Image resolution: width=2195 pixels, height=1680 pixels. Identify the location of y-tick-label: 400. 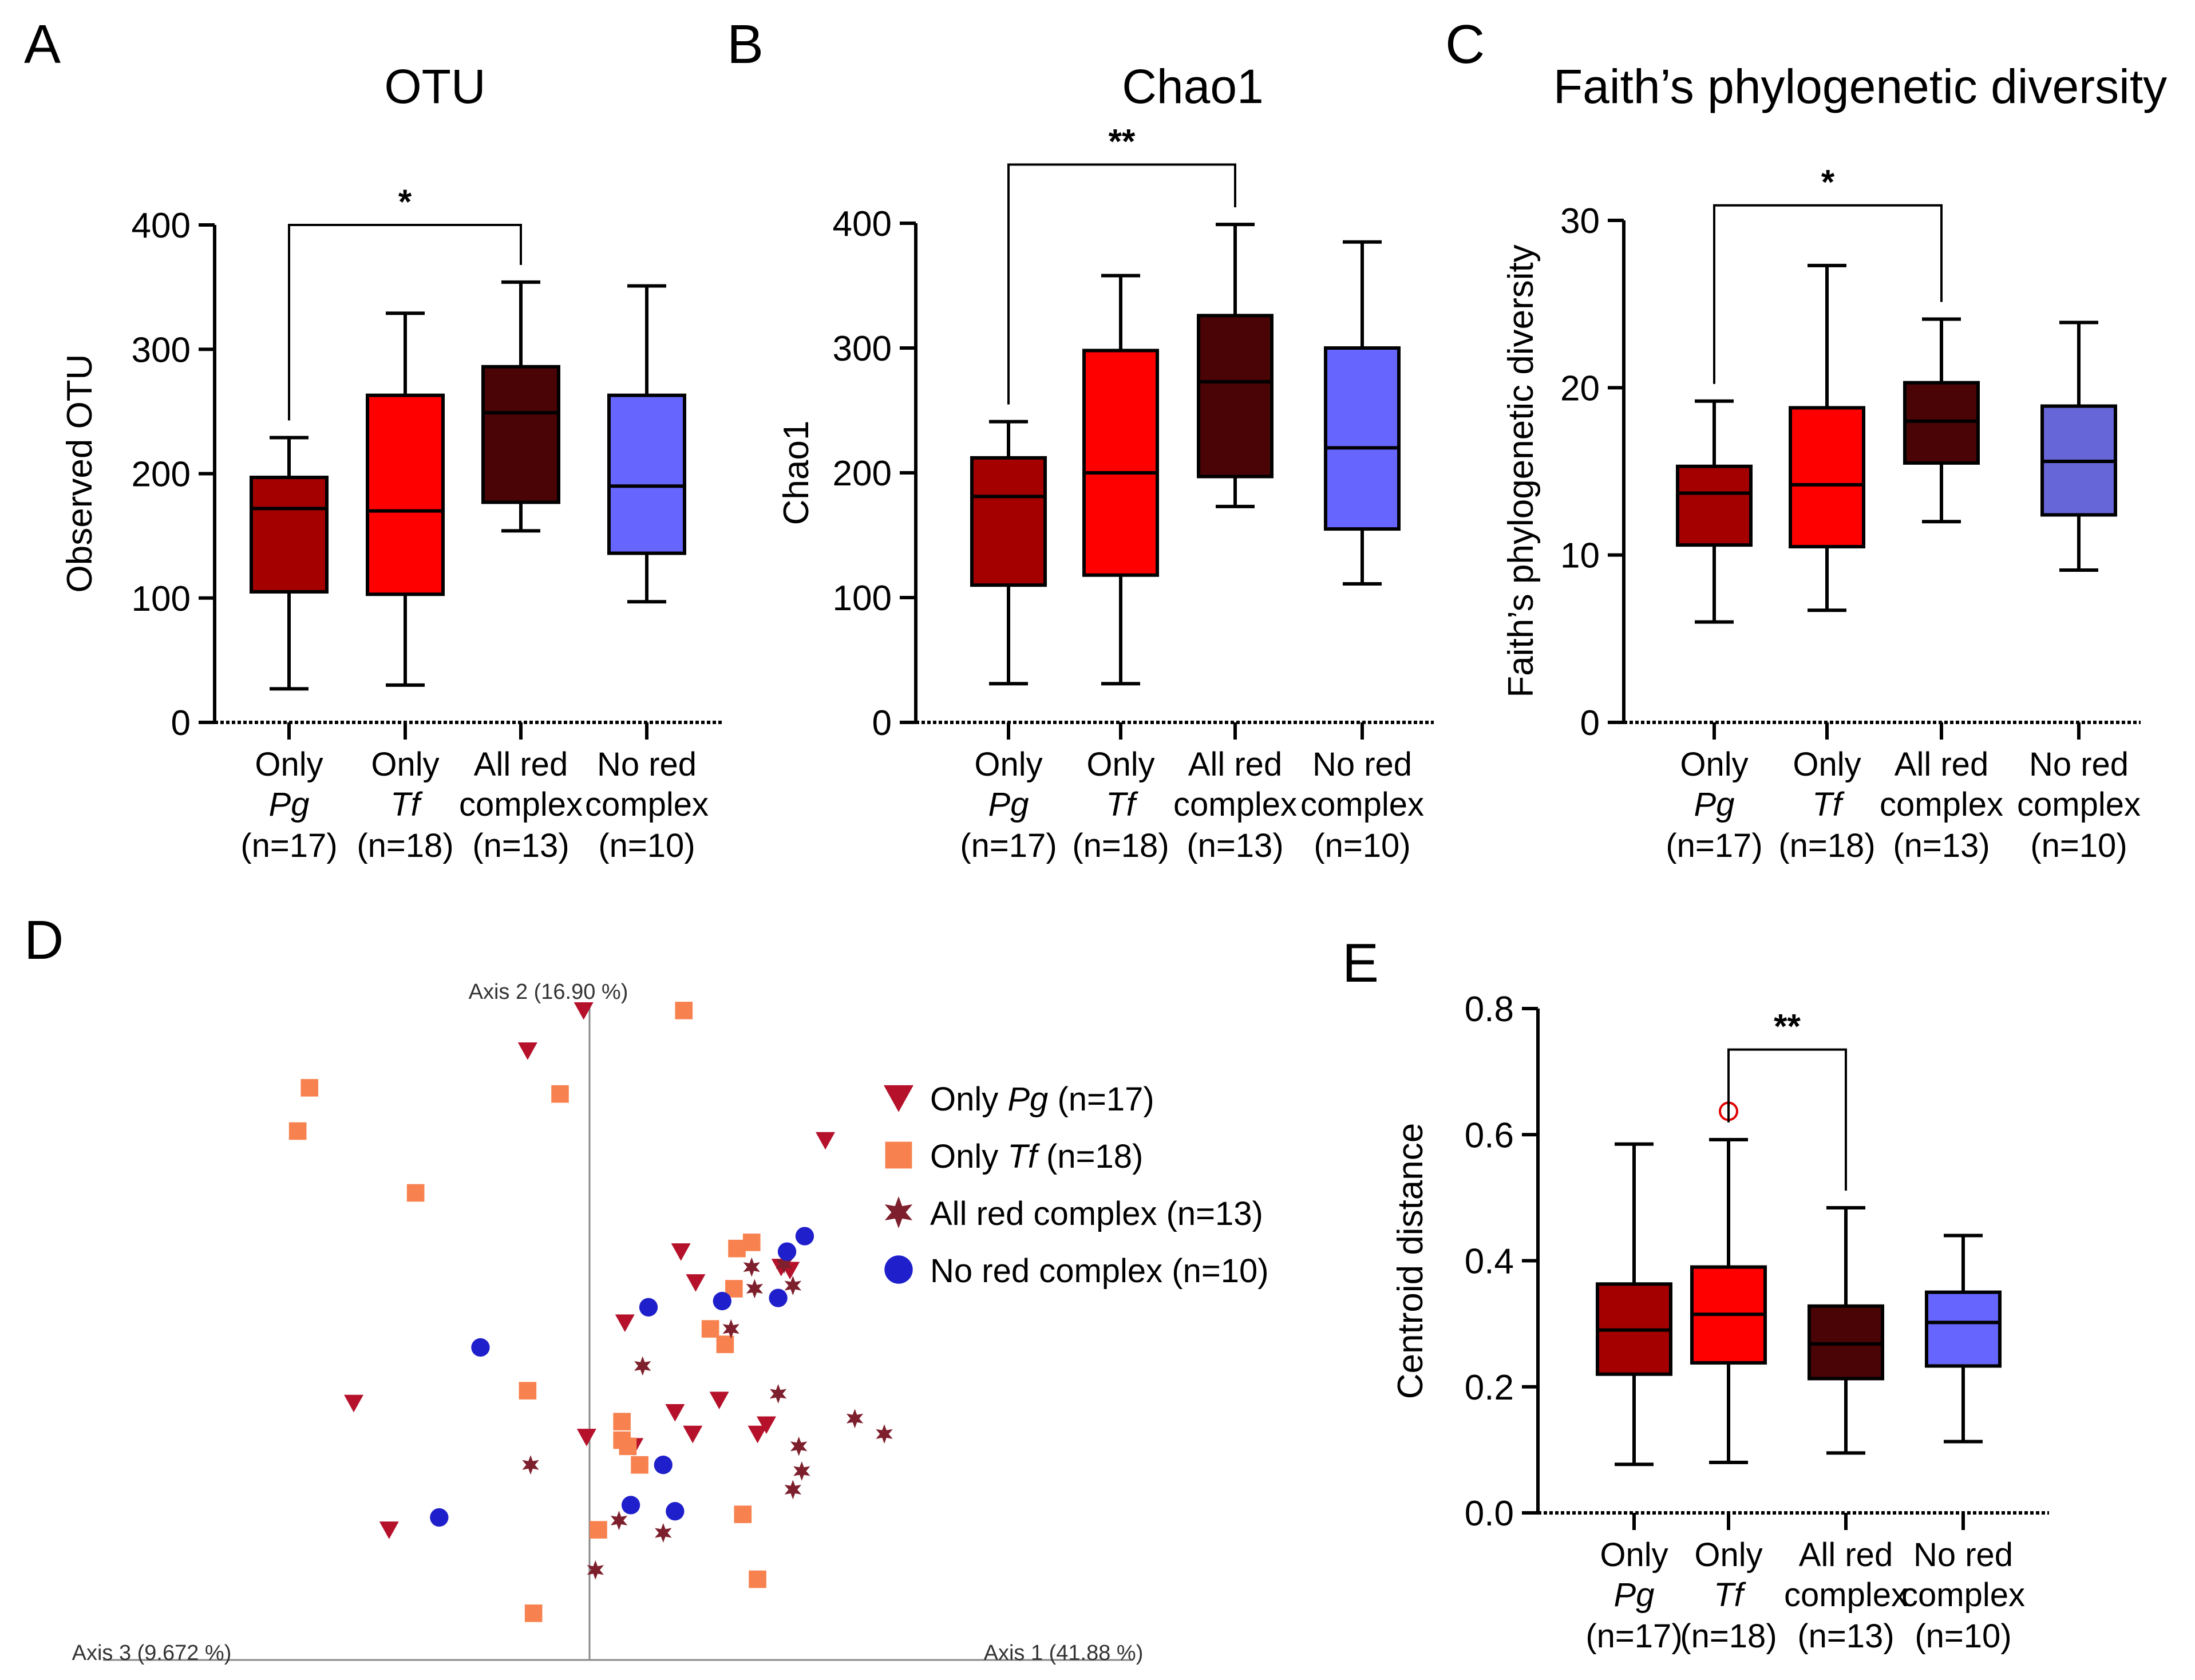
(161, 226).